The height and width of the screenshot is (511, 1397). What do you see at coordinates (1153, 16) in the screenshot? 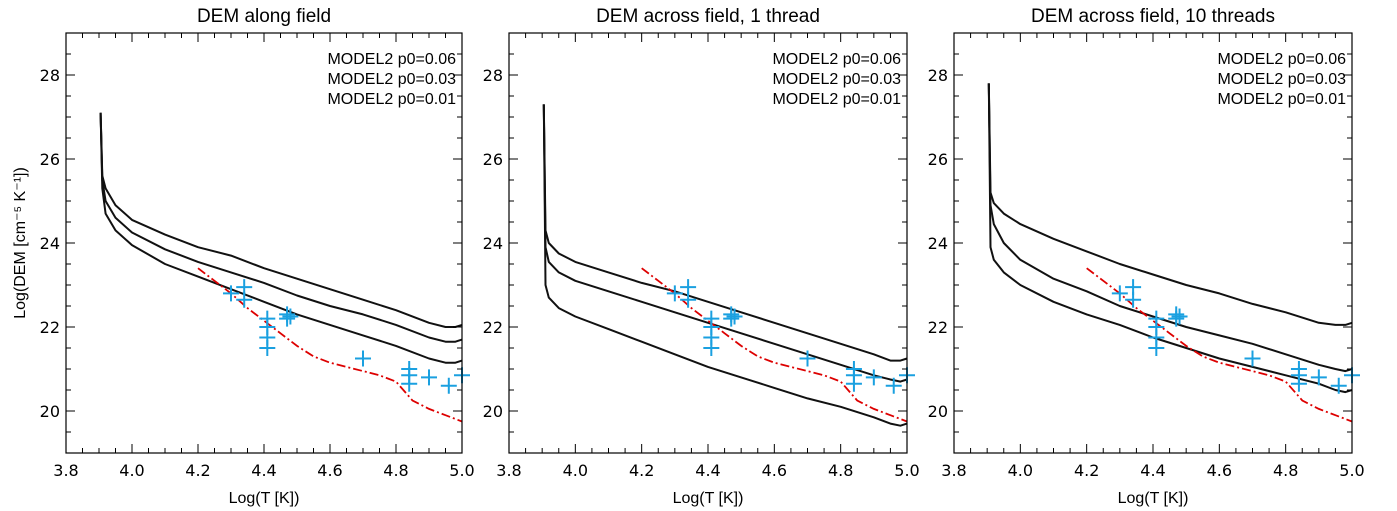
I see `chart-title: DEM across field, 10 threads` at bounding box center [1153, 16].